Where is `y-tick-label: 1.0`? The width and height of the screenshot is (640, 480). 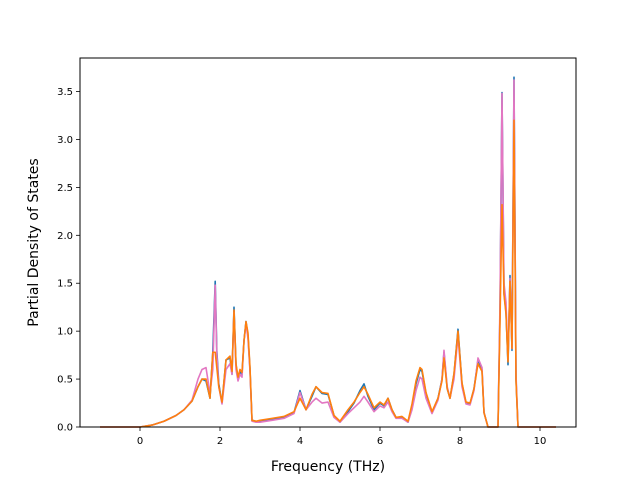
y-tick-label: 1.0 is located at coordinates (65, 332).